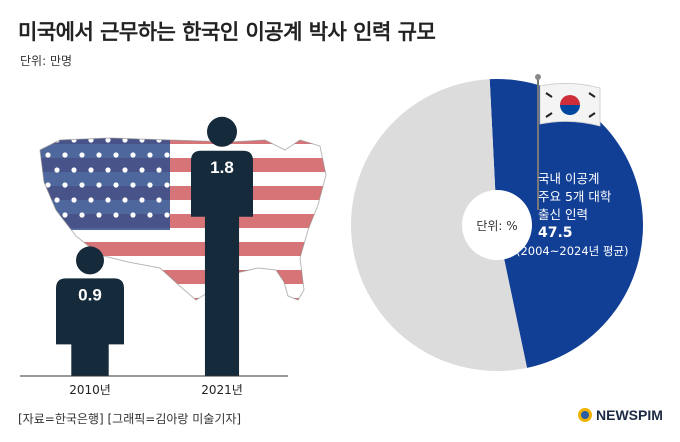 The image size is (680, 442). I want to click on person-value-label: 0.9, so click(90, 294).